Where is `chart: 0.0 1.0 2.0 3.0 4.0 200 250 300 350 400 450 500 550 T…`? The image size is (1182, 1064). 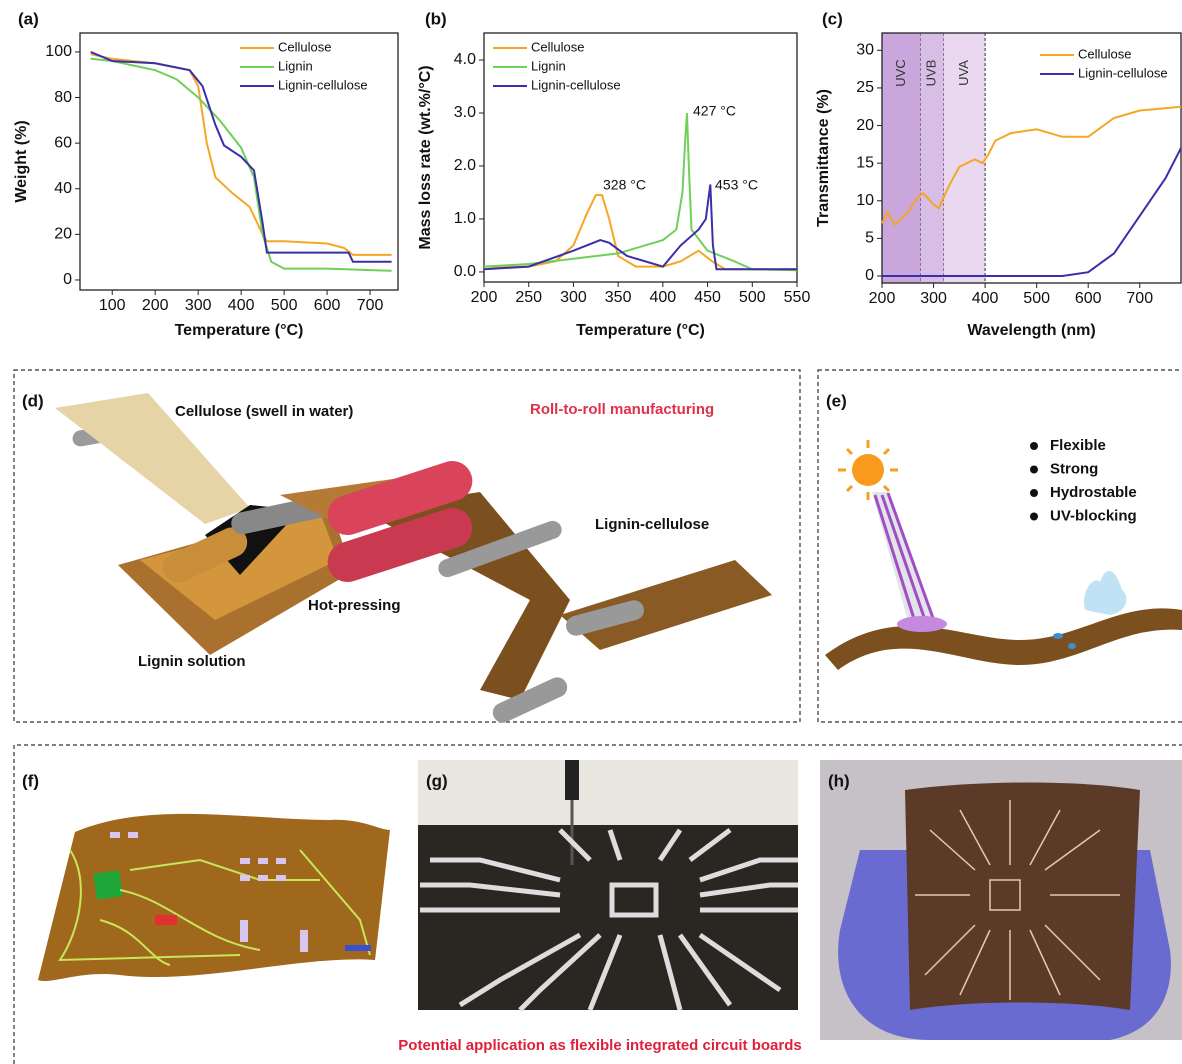
chart: 0.0 1.0 2.0 3.0 4.0 200 250 300 350 400 450 500 550 T… is located at coordinates (613, 174).